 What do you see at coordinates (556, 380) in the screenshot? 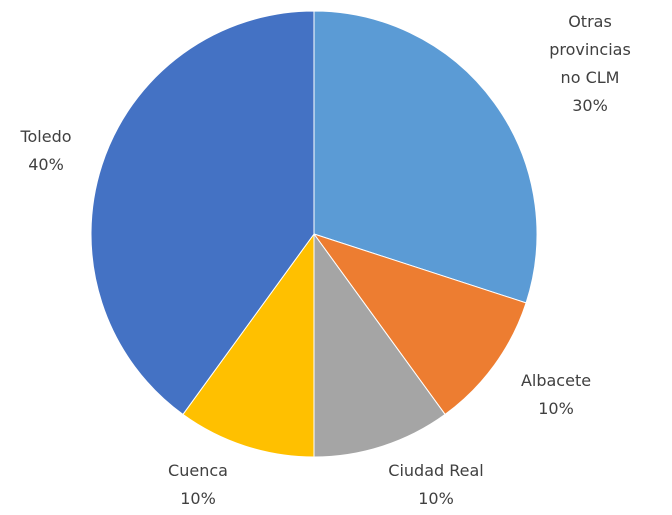
I see `category-label: Albacete` at bounding box center [556, 380].